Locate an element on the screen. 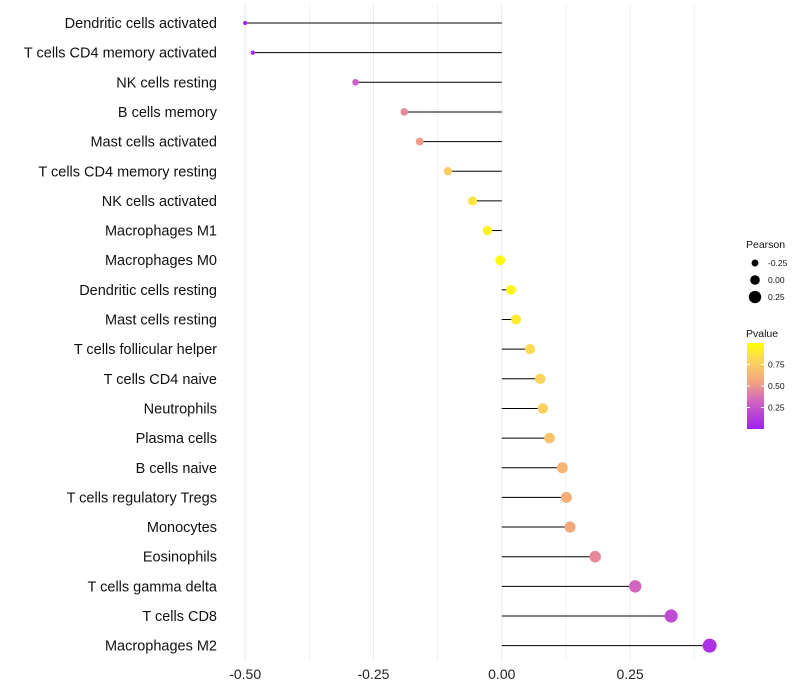 The image size is (800, 700). category-label: T cells CD4 memory resting is located at coordinates (127, 172).